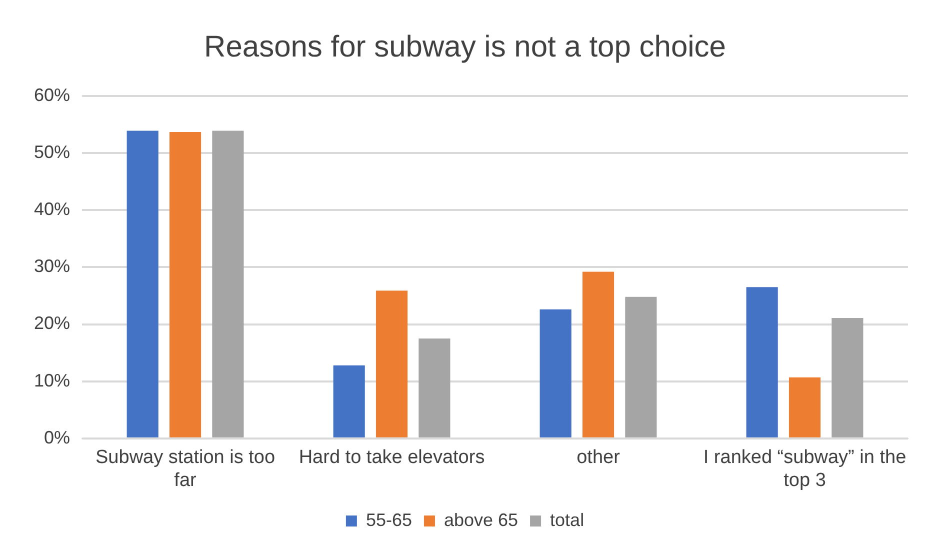  I want to click on y-tick-label: 50%, so click(52, 152).